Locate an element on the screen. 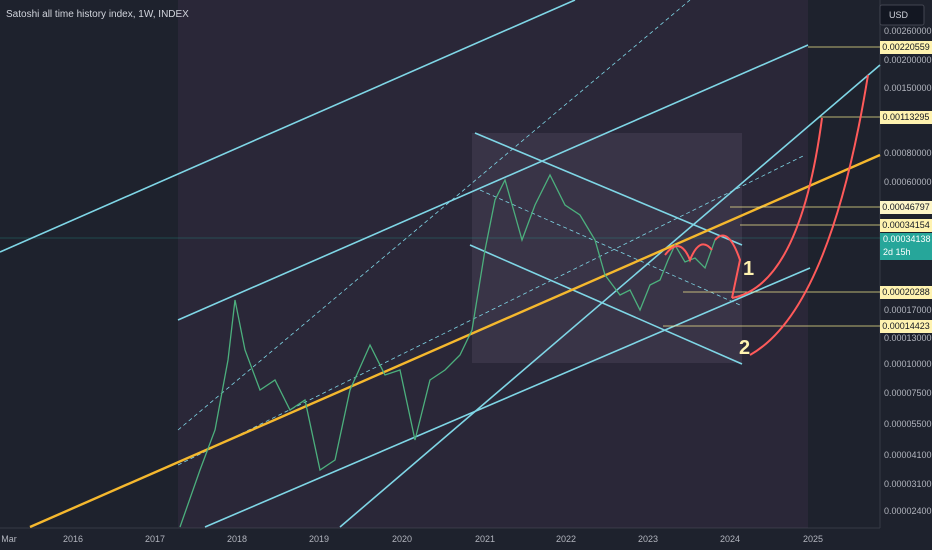  price-label: 0.00060000 is located at coordinates (908, 182).